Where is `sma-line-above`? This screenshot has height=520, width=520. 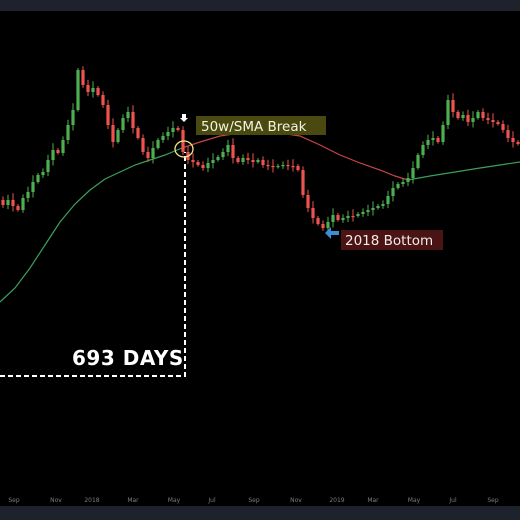
sma-line-above is located at coordinates (91, 225).